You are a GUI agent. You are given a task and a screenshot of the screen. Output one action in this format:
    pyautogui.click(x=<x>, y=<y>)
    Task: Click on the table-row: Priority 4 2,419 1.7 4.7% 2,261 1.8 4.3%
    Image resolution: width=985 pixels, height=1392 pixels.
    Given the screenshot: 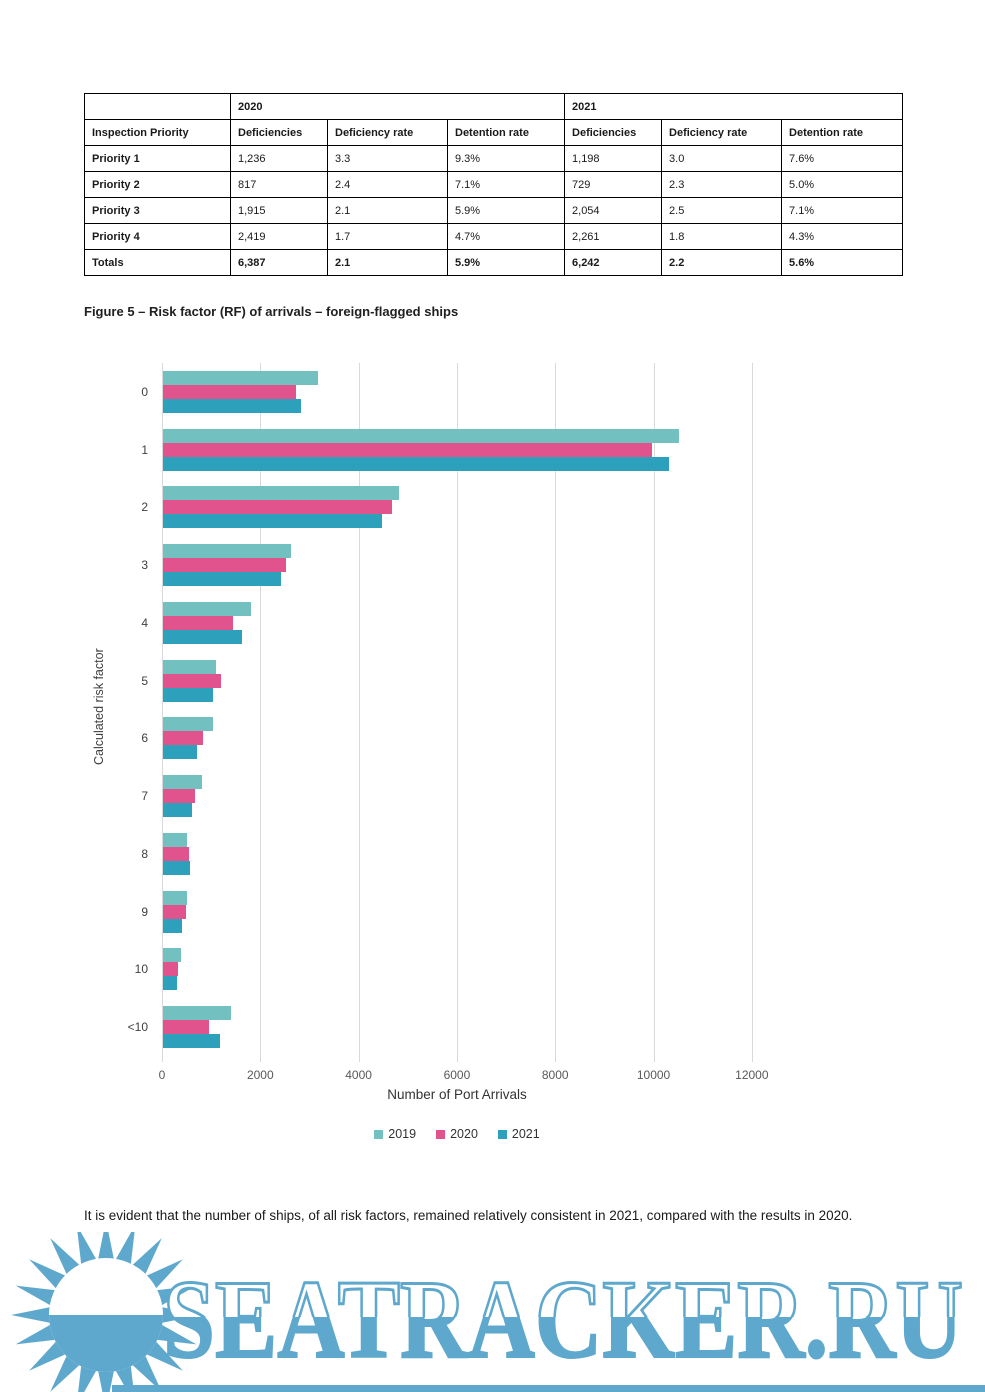 What is the action you would take?
    pyautogui.click(x=494, y=236)
    